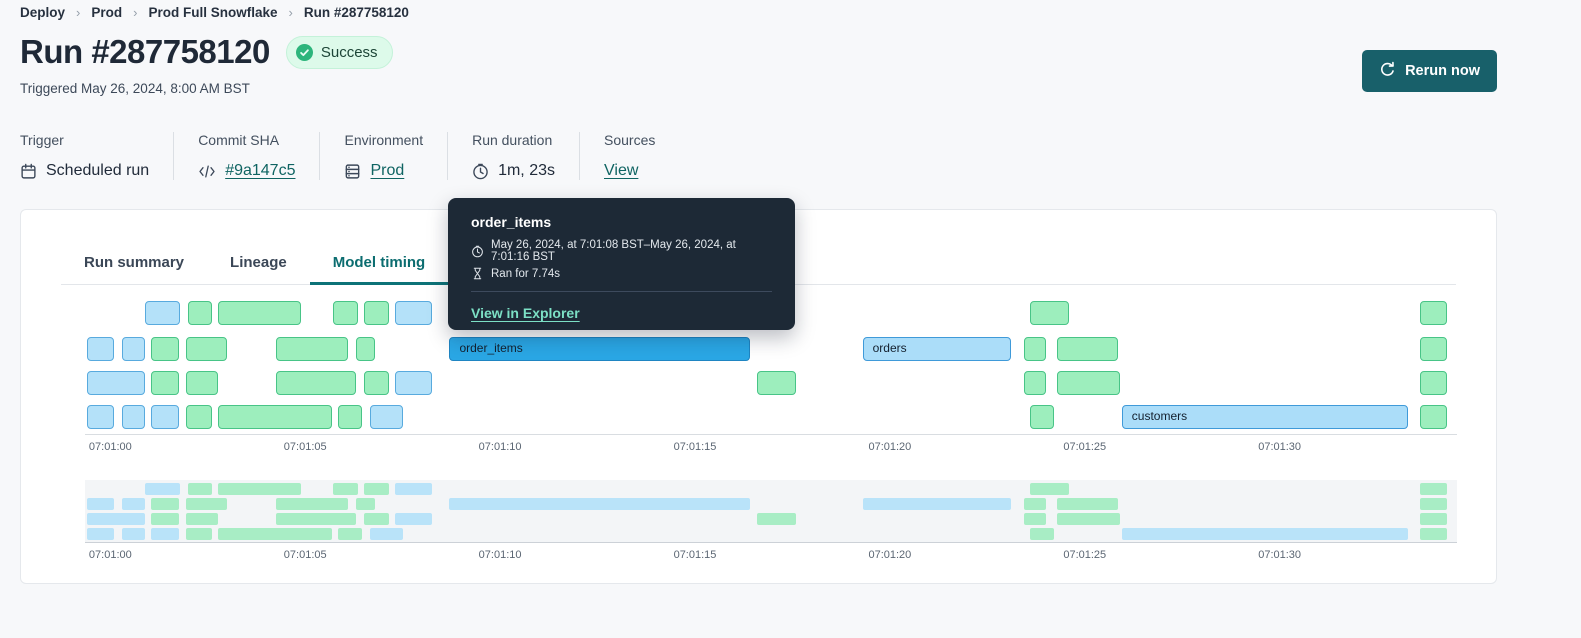 The height and width of the screenshot is (638, 1581). I want to click on gantt-bar-label: orders, so click(889, 348).